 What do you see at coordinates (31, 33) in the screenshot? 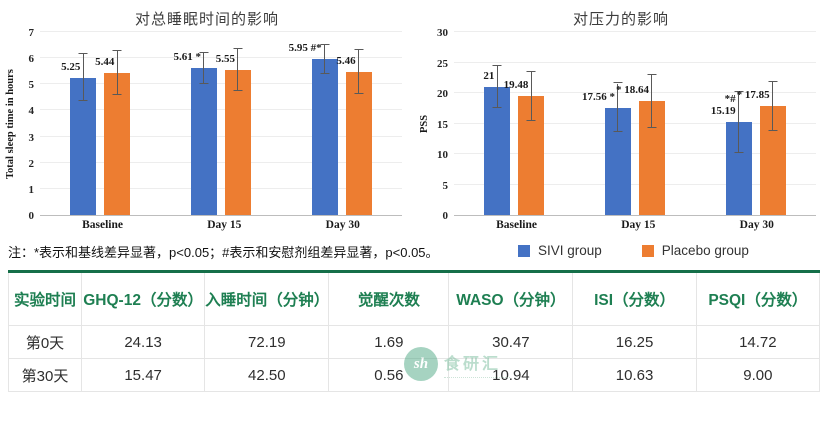
I see `y-tick-label: 7` at bounding box center [31, 33].